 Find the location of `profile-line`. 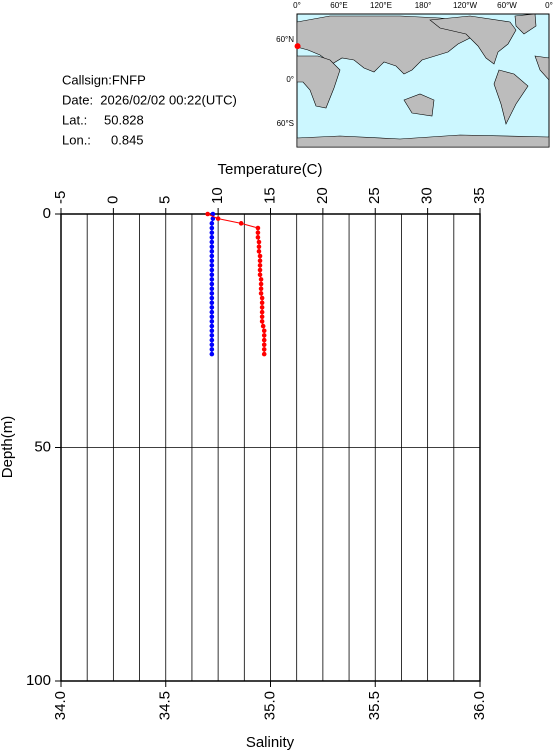

profile-line is located at coordinates (236, 284).